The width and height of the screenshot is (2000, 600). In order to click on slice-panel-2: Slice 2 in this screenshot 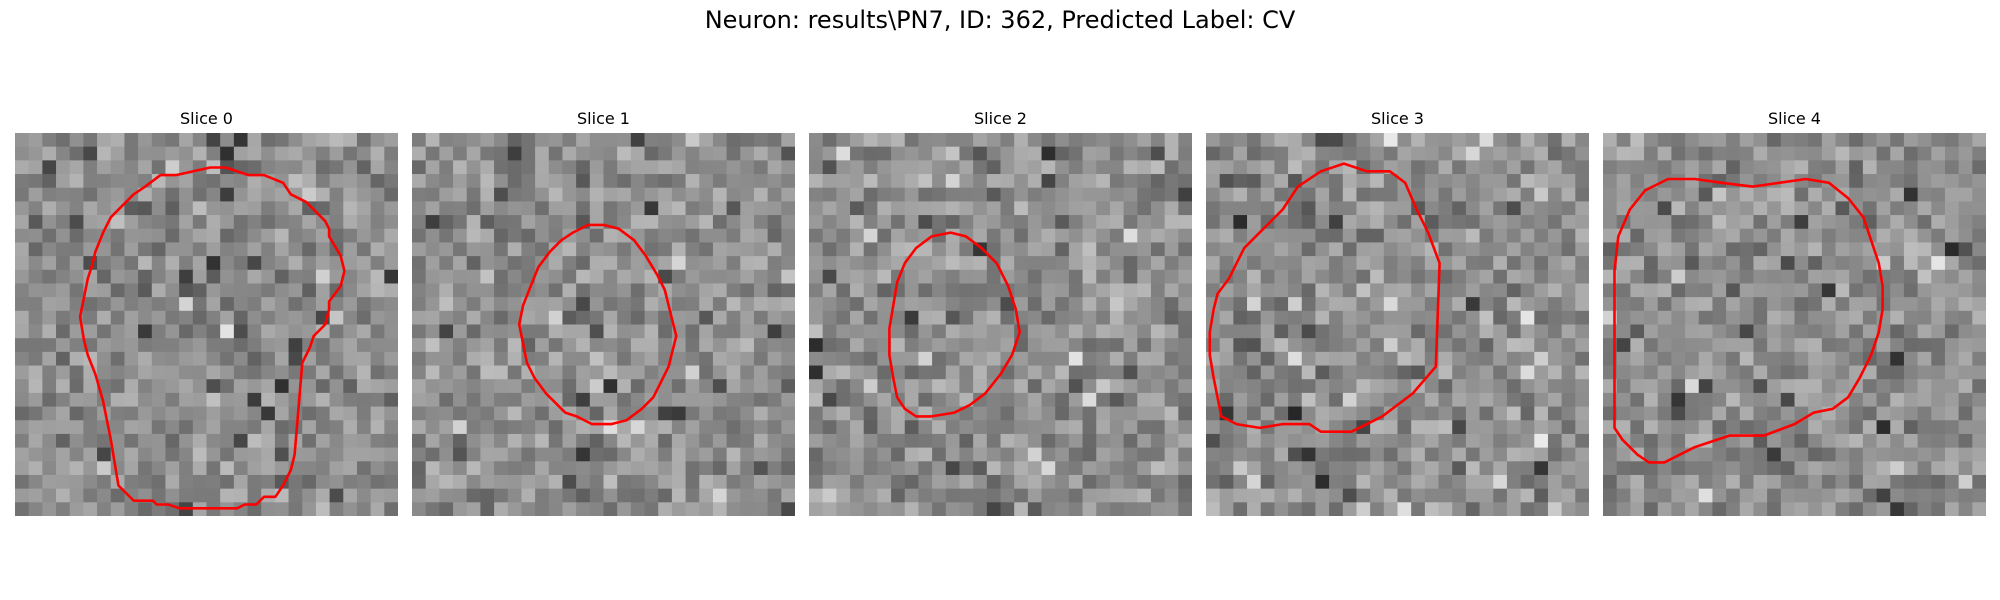, I will do `click(1000, 312)`.